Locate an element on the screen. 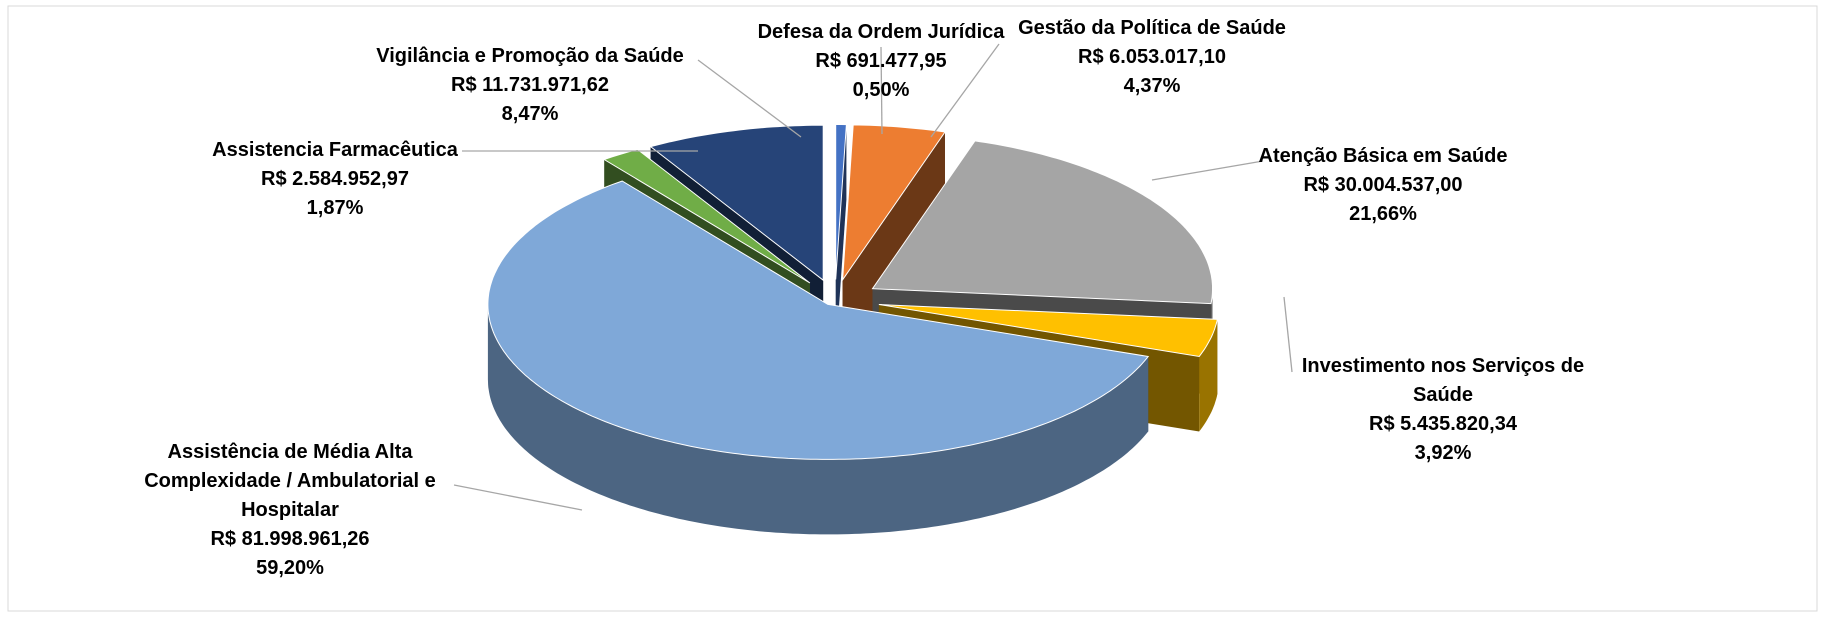  amount-label: R$ 30.004.537,00 is located at coordinates (1383, 185).